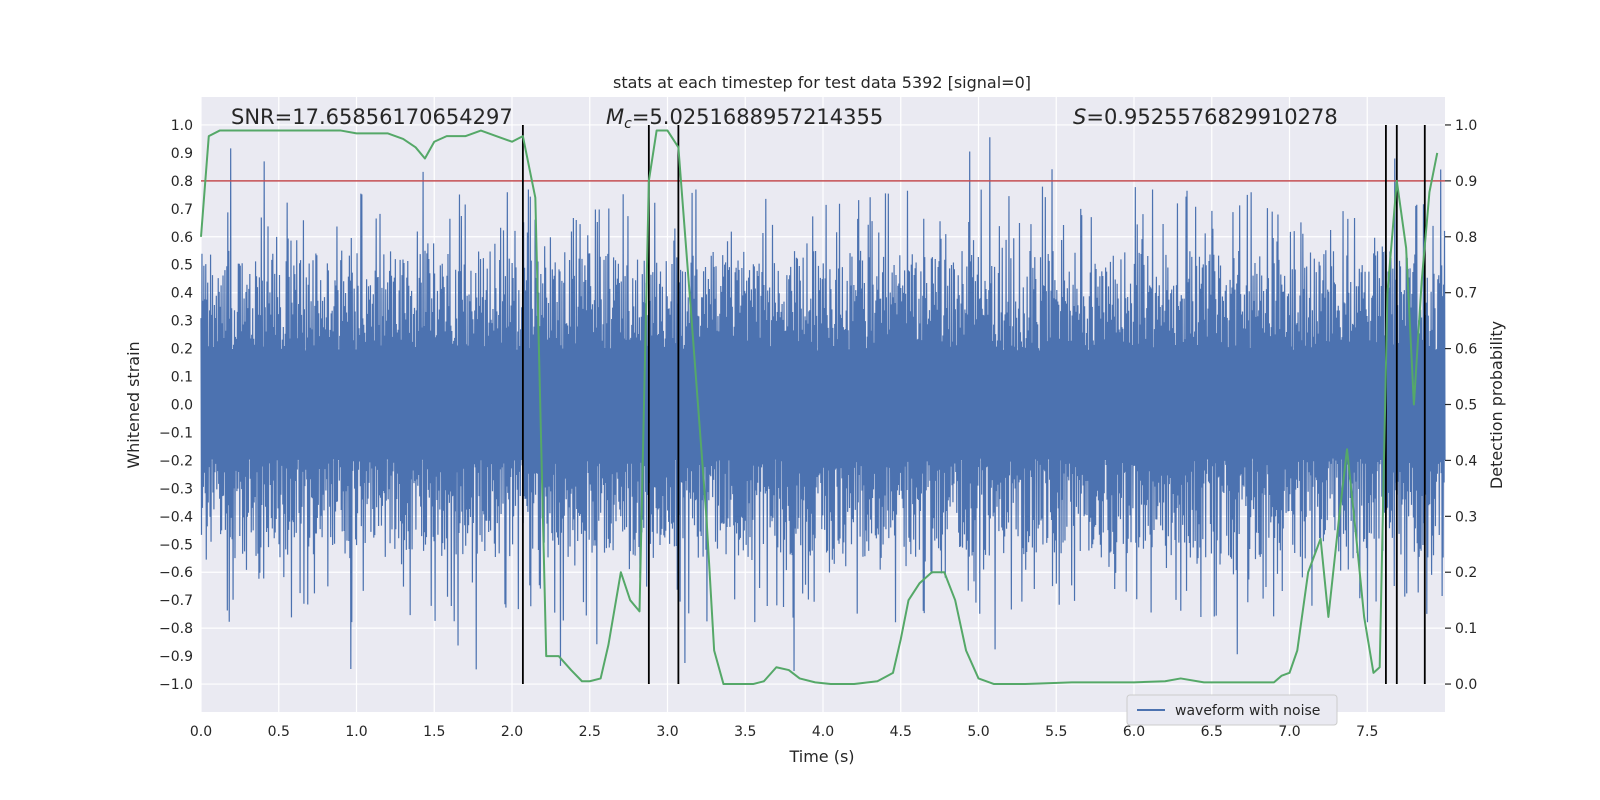  Describe the element at coordinates (1466, 685) in the screenshot. I see `y-right-tick-label: 0.0` at that location.